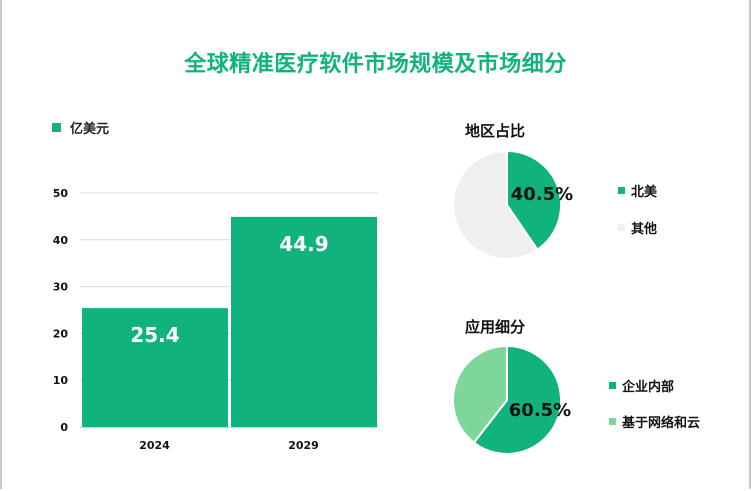 The width and height of the screenshot is (751, 491). I want to click on y-tick-label: 50, so click(61, 193).